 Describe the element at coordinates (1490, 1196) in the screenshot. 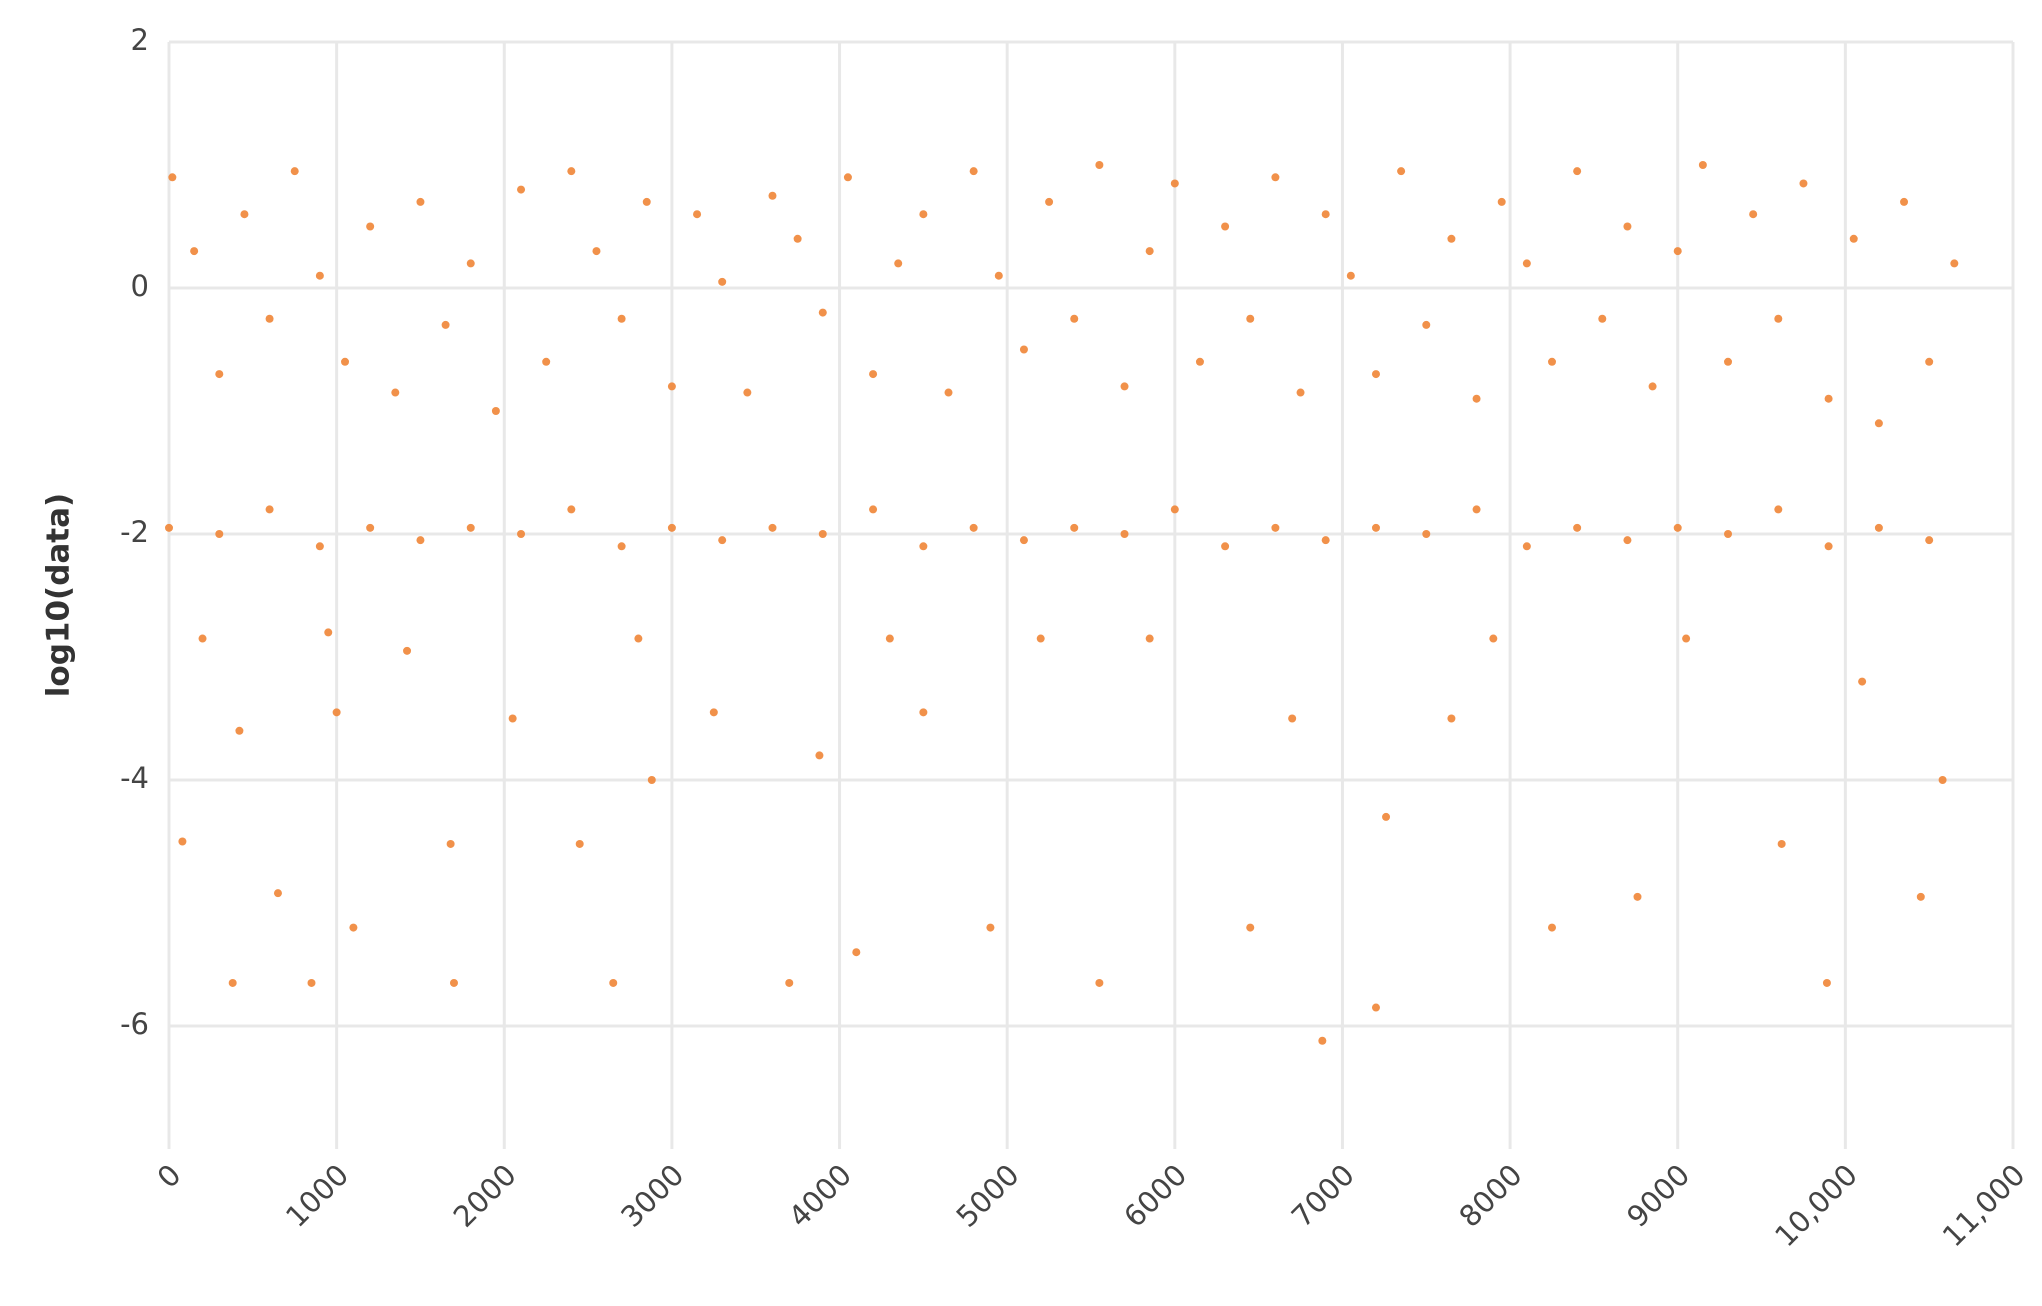

I see `x-tick-label: 8000` at that location.